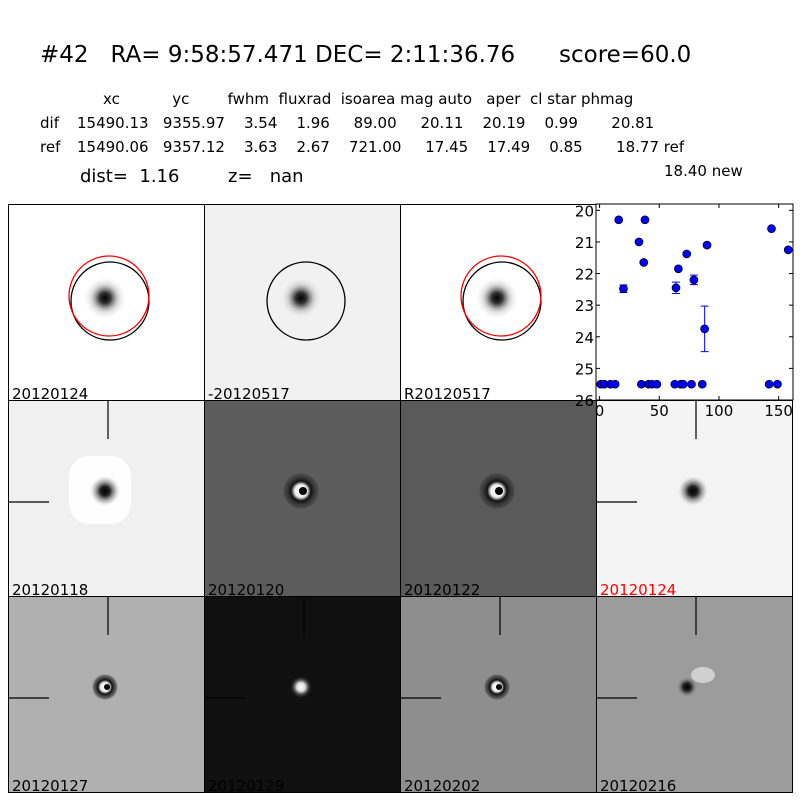  Describe the element at coordinates (600, 411) in the screenshot. I see `x-tick-label: 0` at that location.